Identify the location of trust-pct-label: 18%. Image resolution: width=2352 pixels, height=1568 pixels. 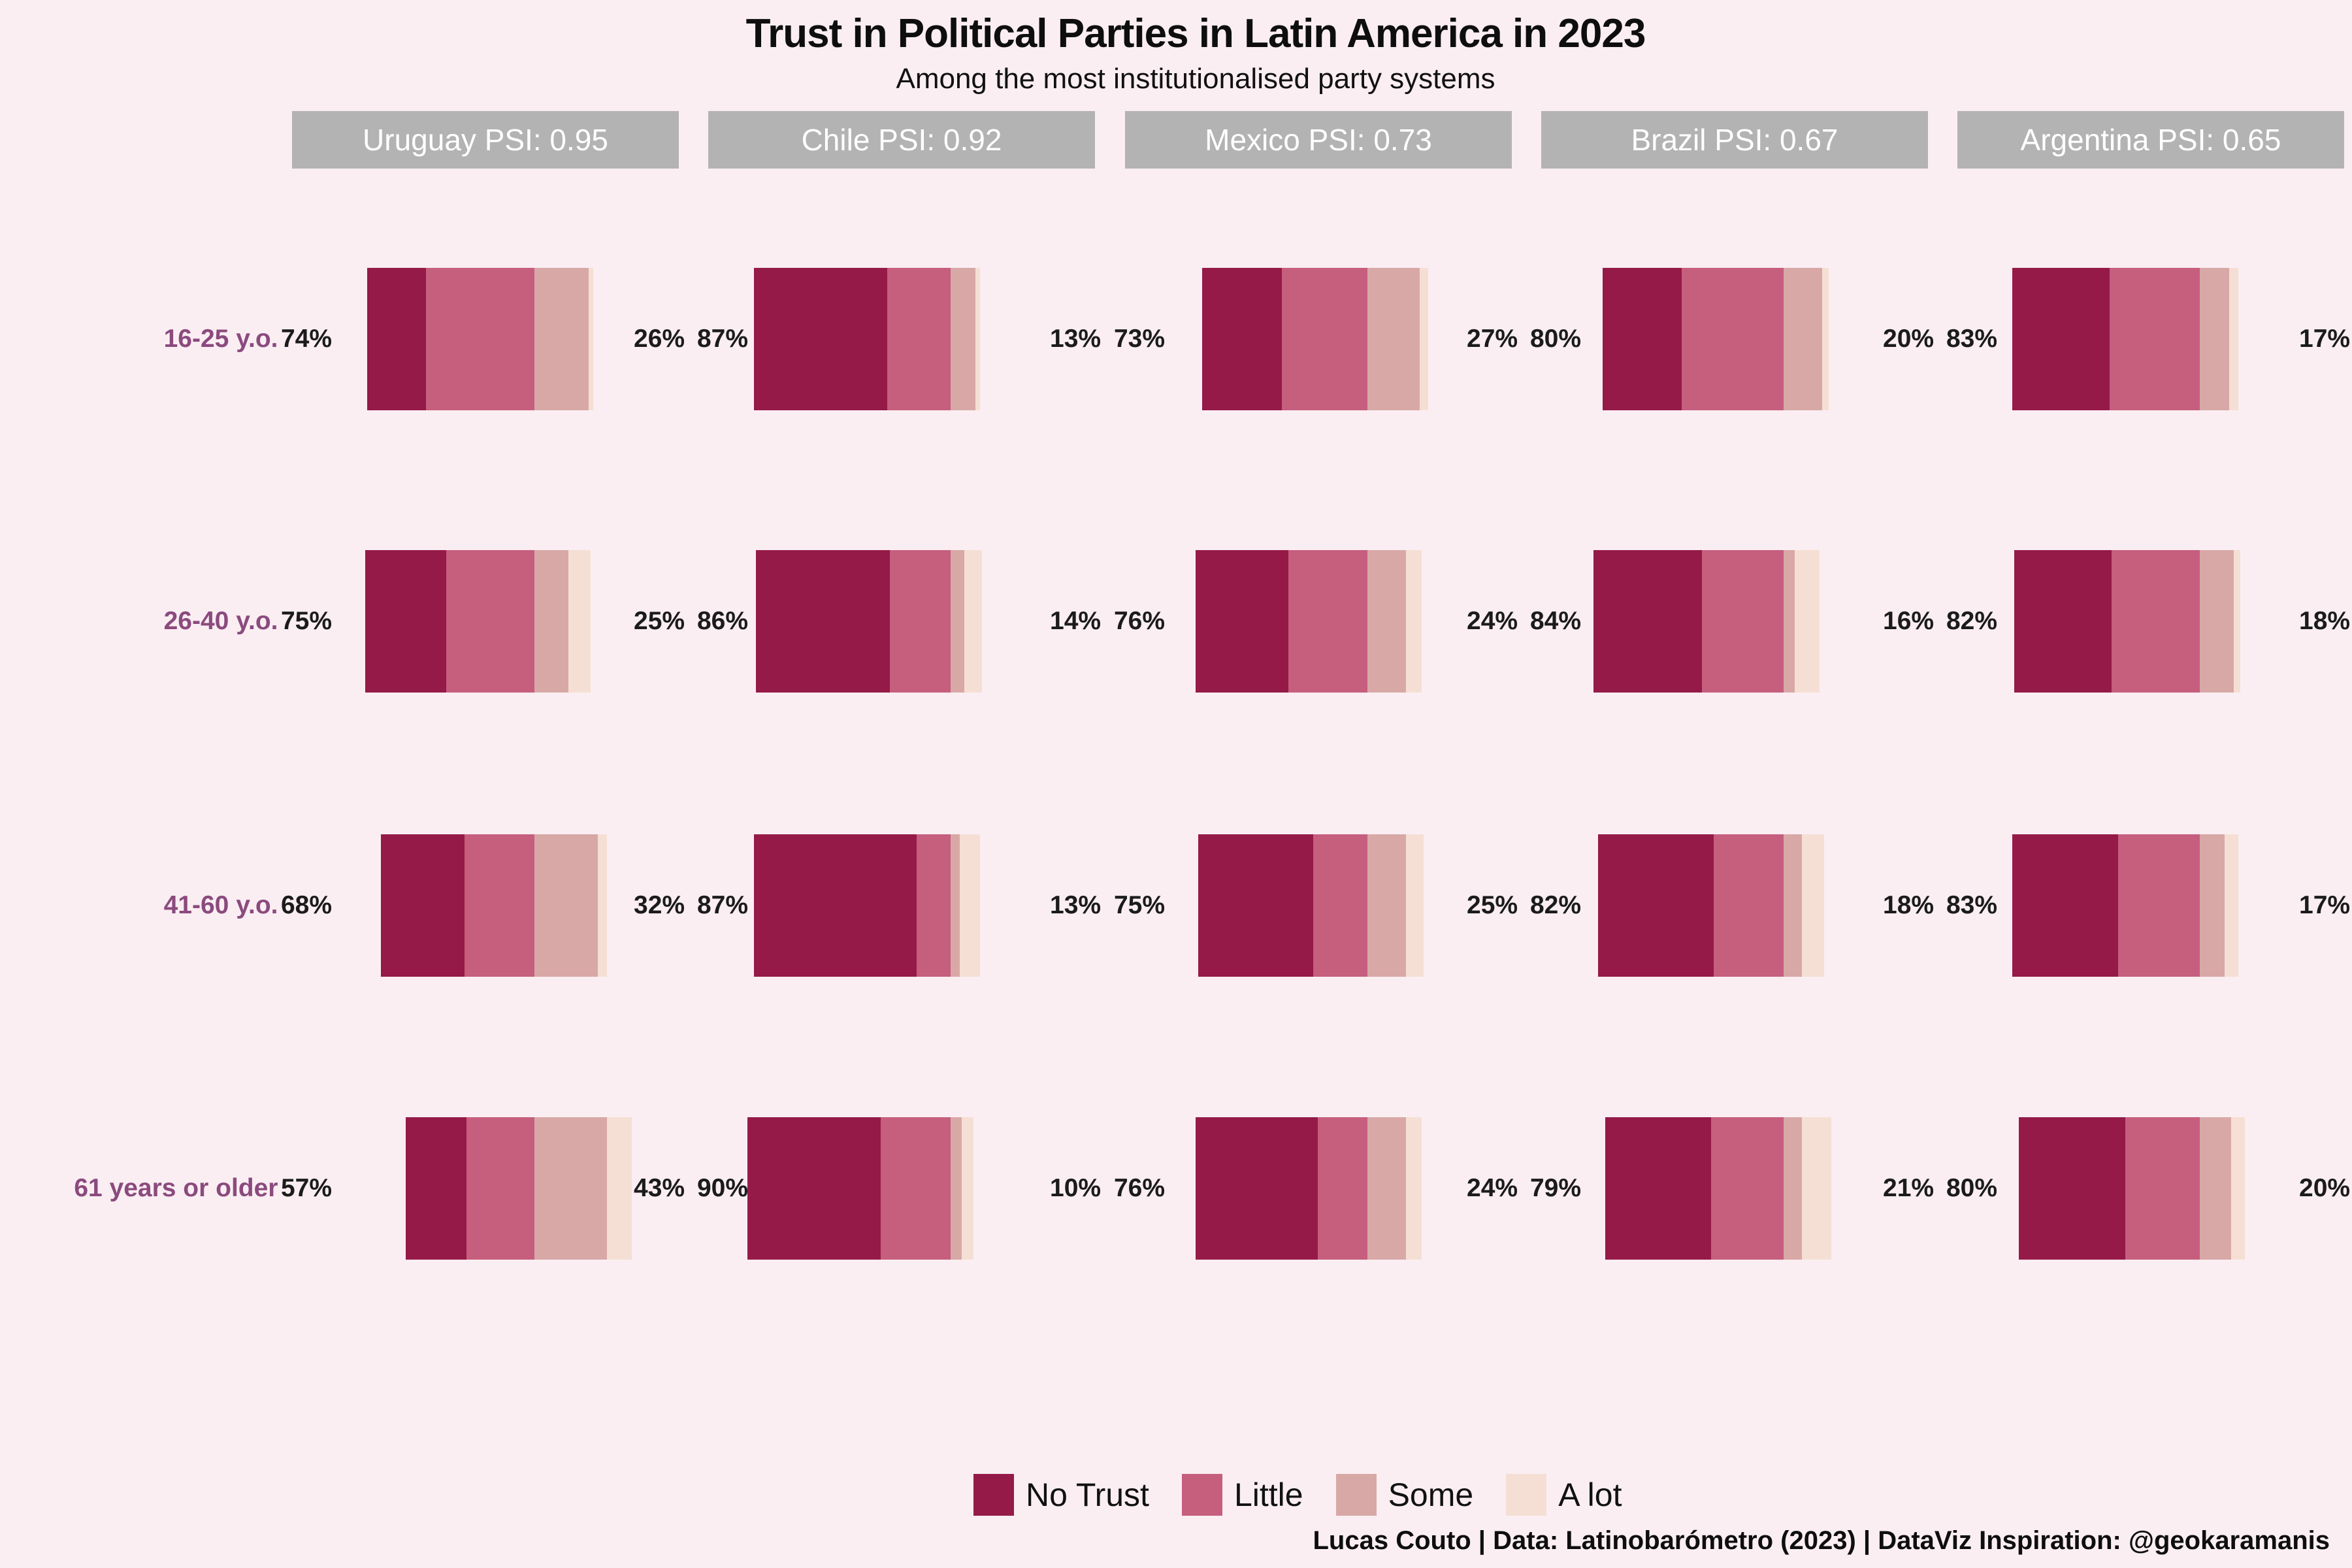
(1909, 905).